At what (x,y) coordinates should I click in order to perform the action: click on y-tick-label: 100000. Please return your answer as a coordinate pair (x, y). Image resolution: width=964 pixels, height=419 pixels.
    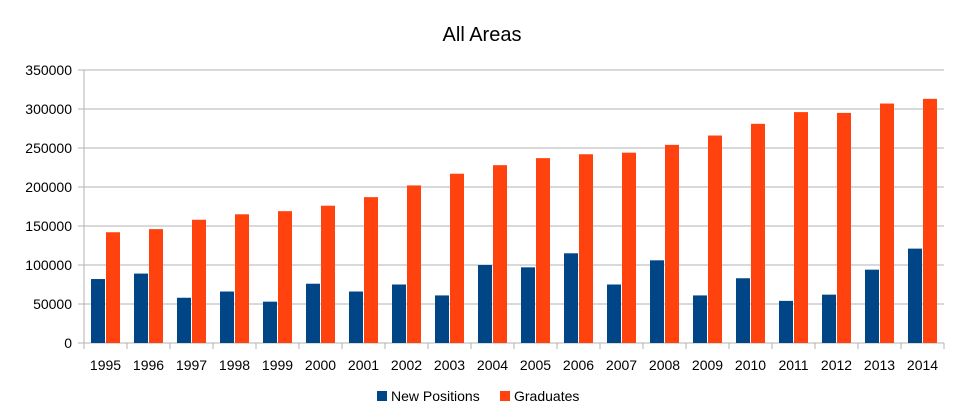
    Looking at the image, I should click on (48, 265).